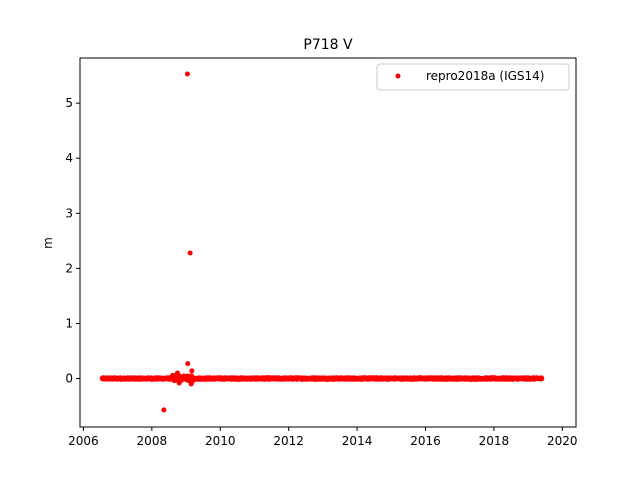 Image resolution: width=640 pixels, height=480 pixels. Describe the element at coordinates (398, 76) in the screenshot. I see `legend-marker` at that location.